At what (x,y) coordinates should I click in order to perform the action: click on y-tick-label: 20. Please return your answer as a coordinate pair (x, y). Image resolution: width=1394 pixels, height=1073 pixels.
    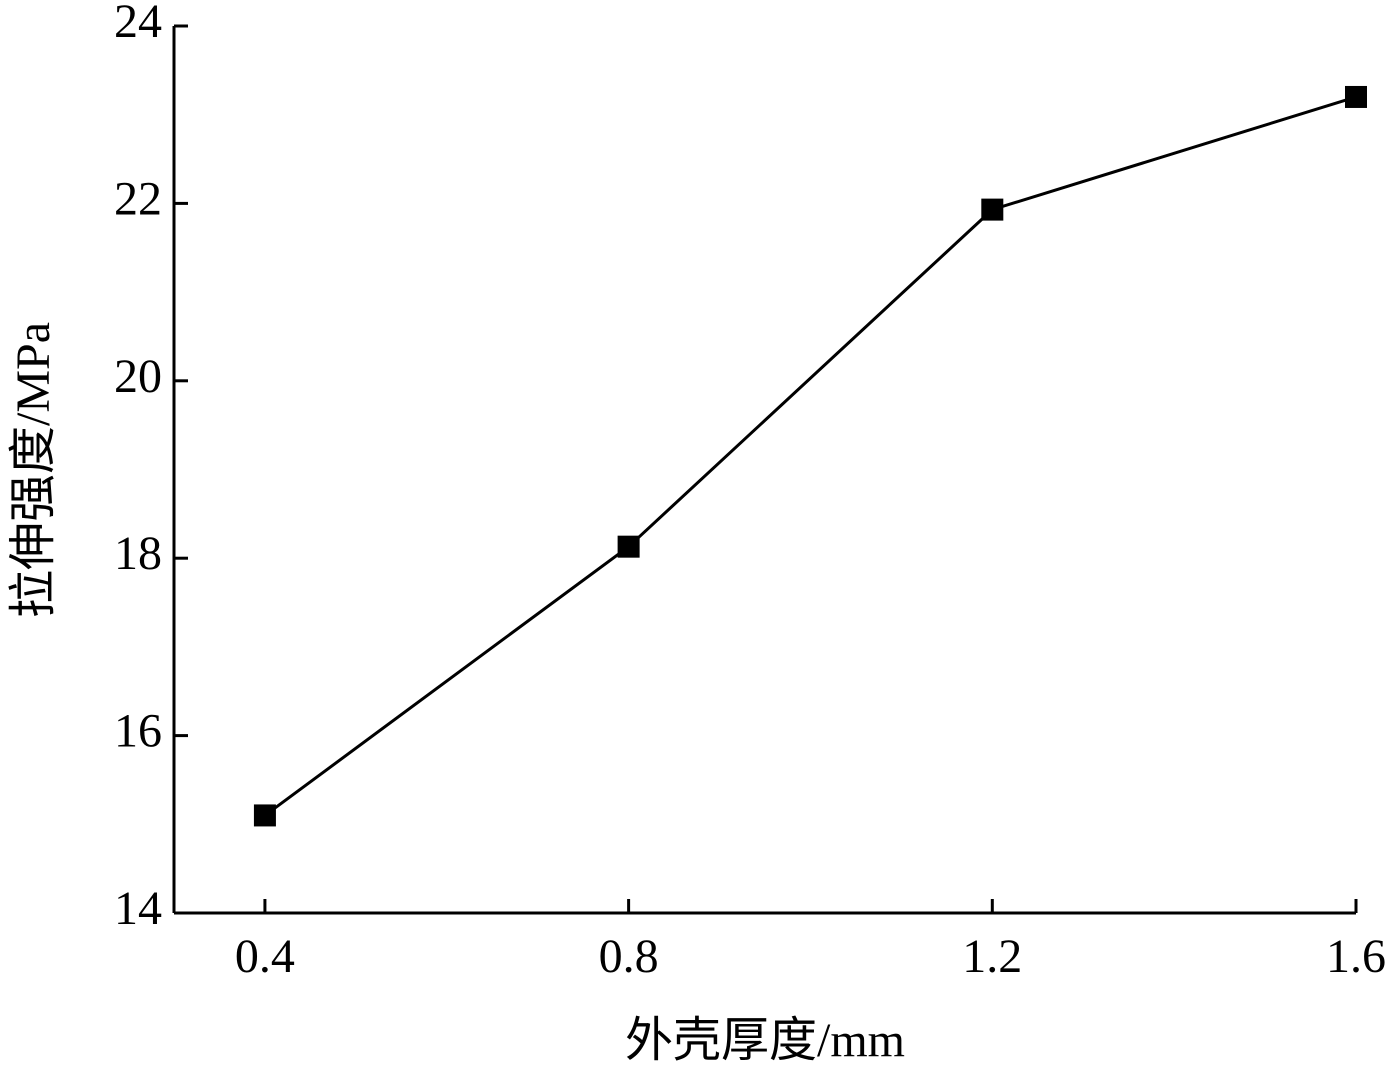
    Looking at the image, I should click on (138, 376).